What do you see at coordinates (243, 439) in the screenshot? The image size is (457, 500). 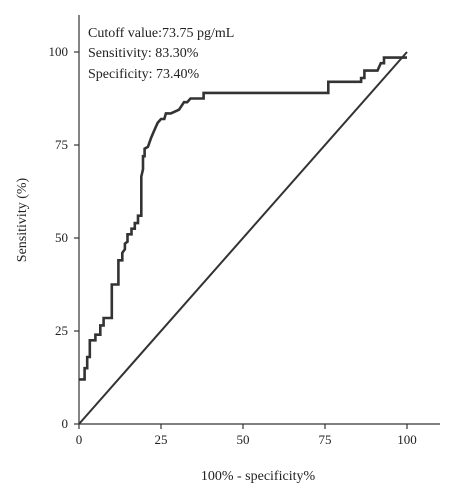 I see `x-tick-label: 50` at bounding box center [243, 439].